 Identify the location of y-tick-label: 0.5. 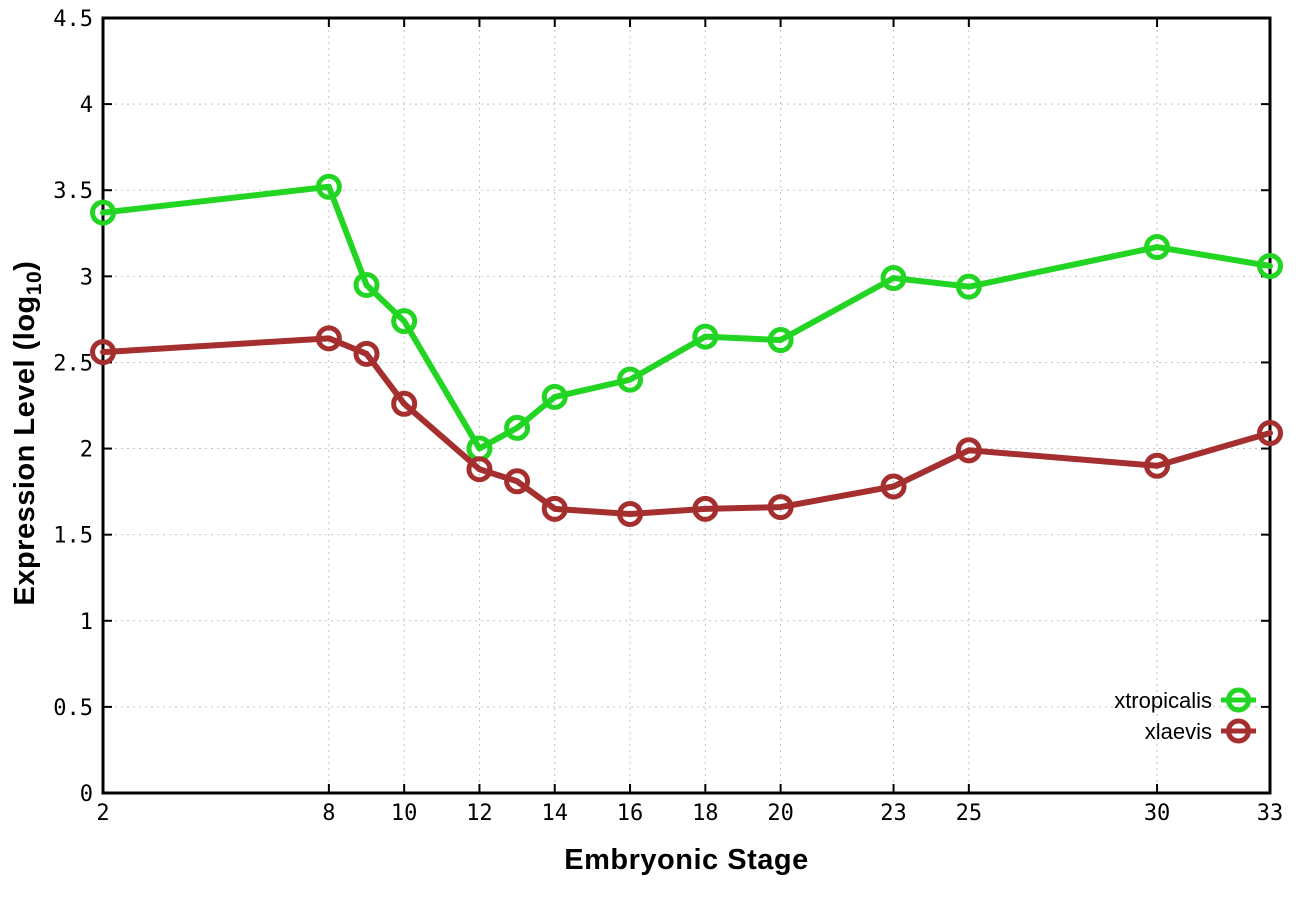
(73, 708).